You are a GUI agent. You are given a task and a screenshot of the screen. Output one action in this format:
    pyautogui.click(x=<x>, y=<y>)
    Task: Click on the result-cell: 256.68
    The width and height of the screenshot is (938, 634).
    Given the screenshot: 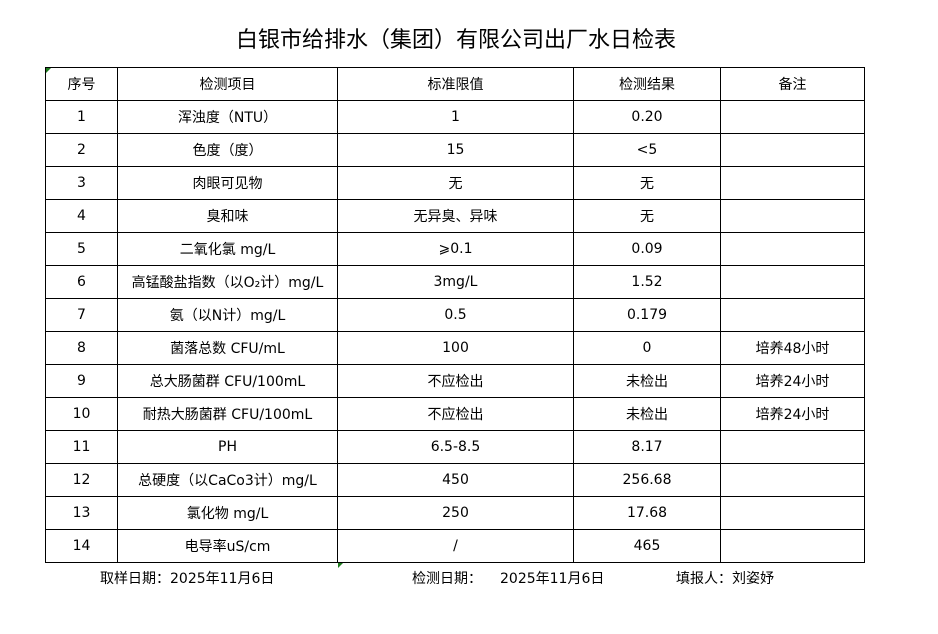 What is the action you would take?
    pyautogui.click(x=647, y=480)
    